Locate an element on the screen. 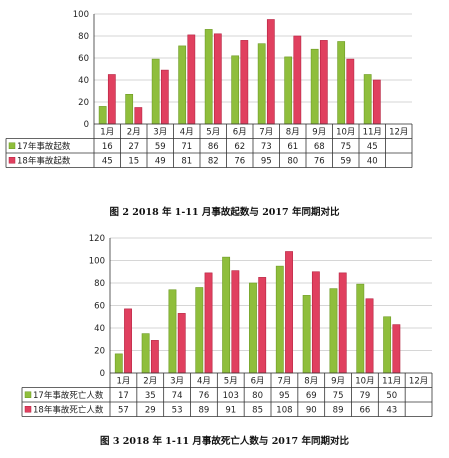  y-tick-label: 100 is located at coordinates (97, 262).